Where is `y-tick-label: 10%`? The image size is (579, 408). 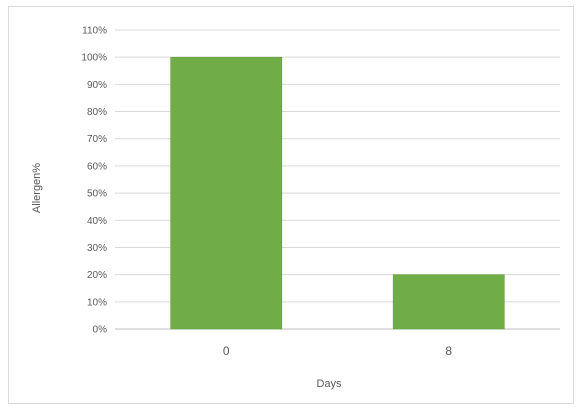 y-tick-label: 10% is located at coordinates (97, 302).